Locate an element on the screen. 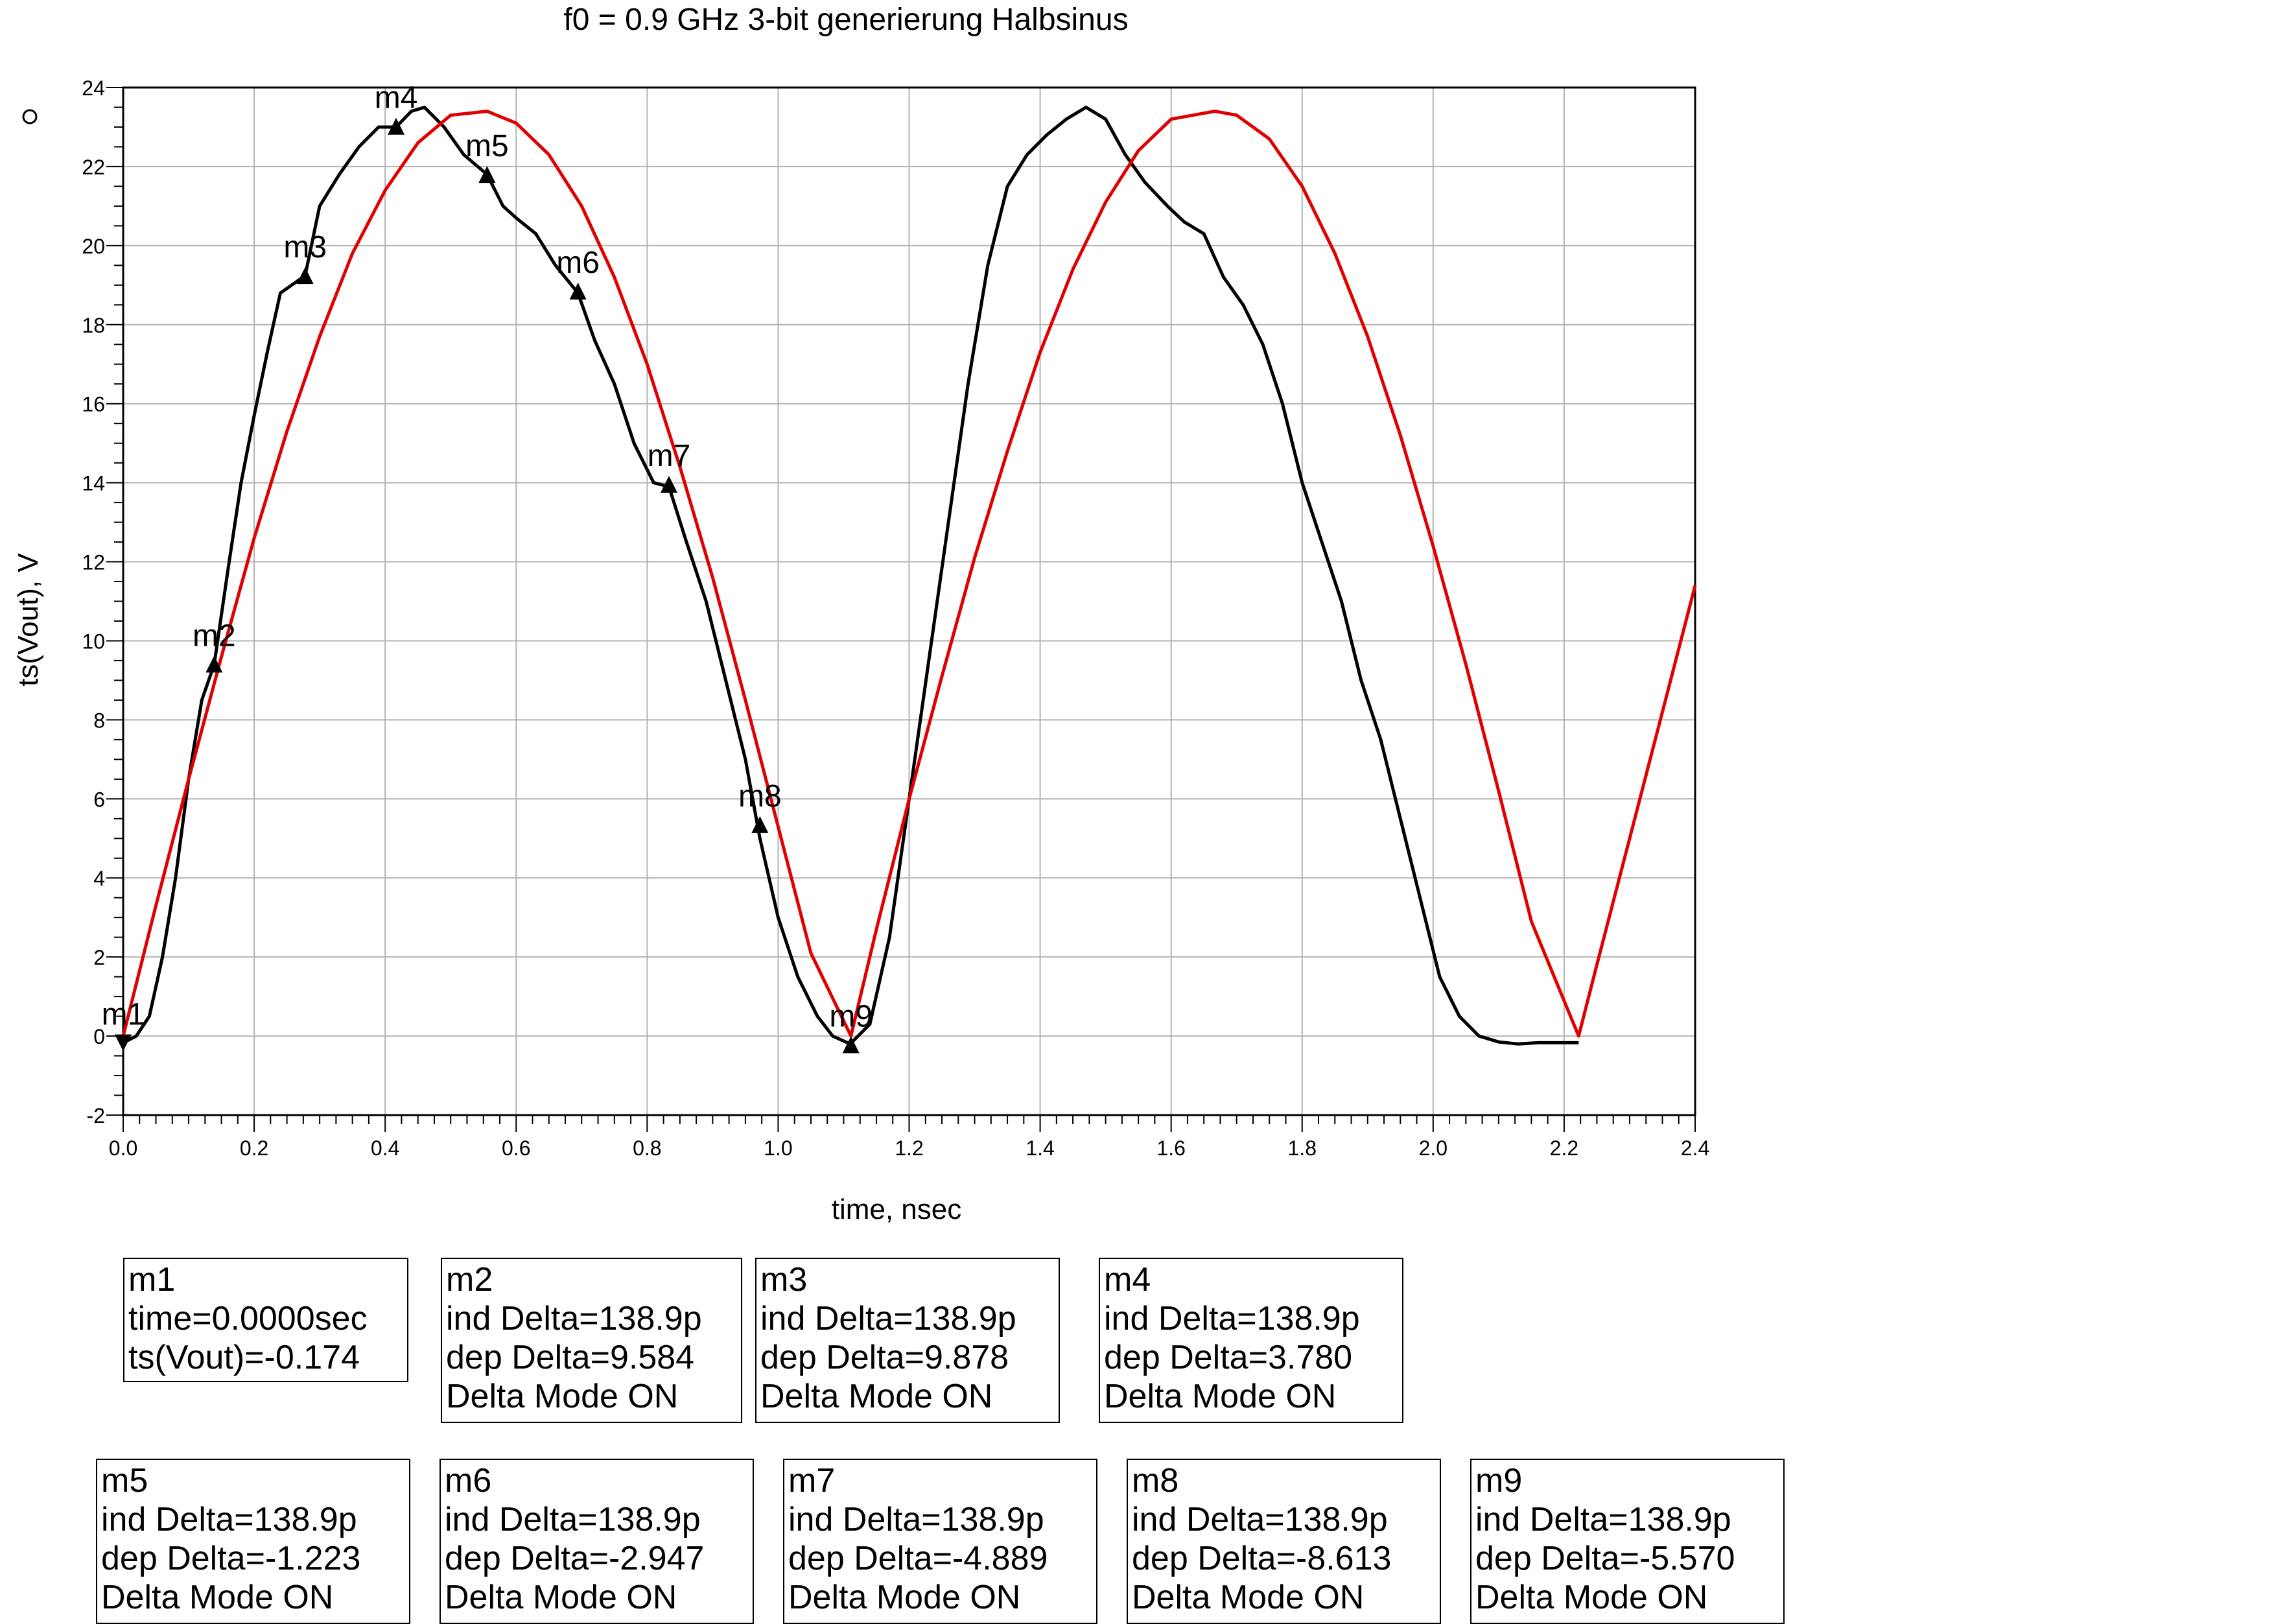  marker-triangle-m3 is located at coordinates (305, 276).